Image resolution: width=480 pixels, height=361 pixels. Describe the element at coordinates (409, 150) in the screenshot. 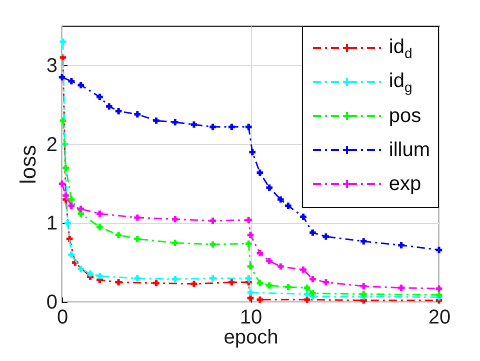

I see `legend-label: illum` at that location.